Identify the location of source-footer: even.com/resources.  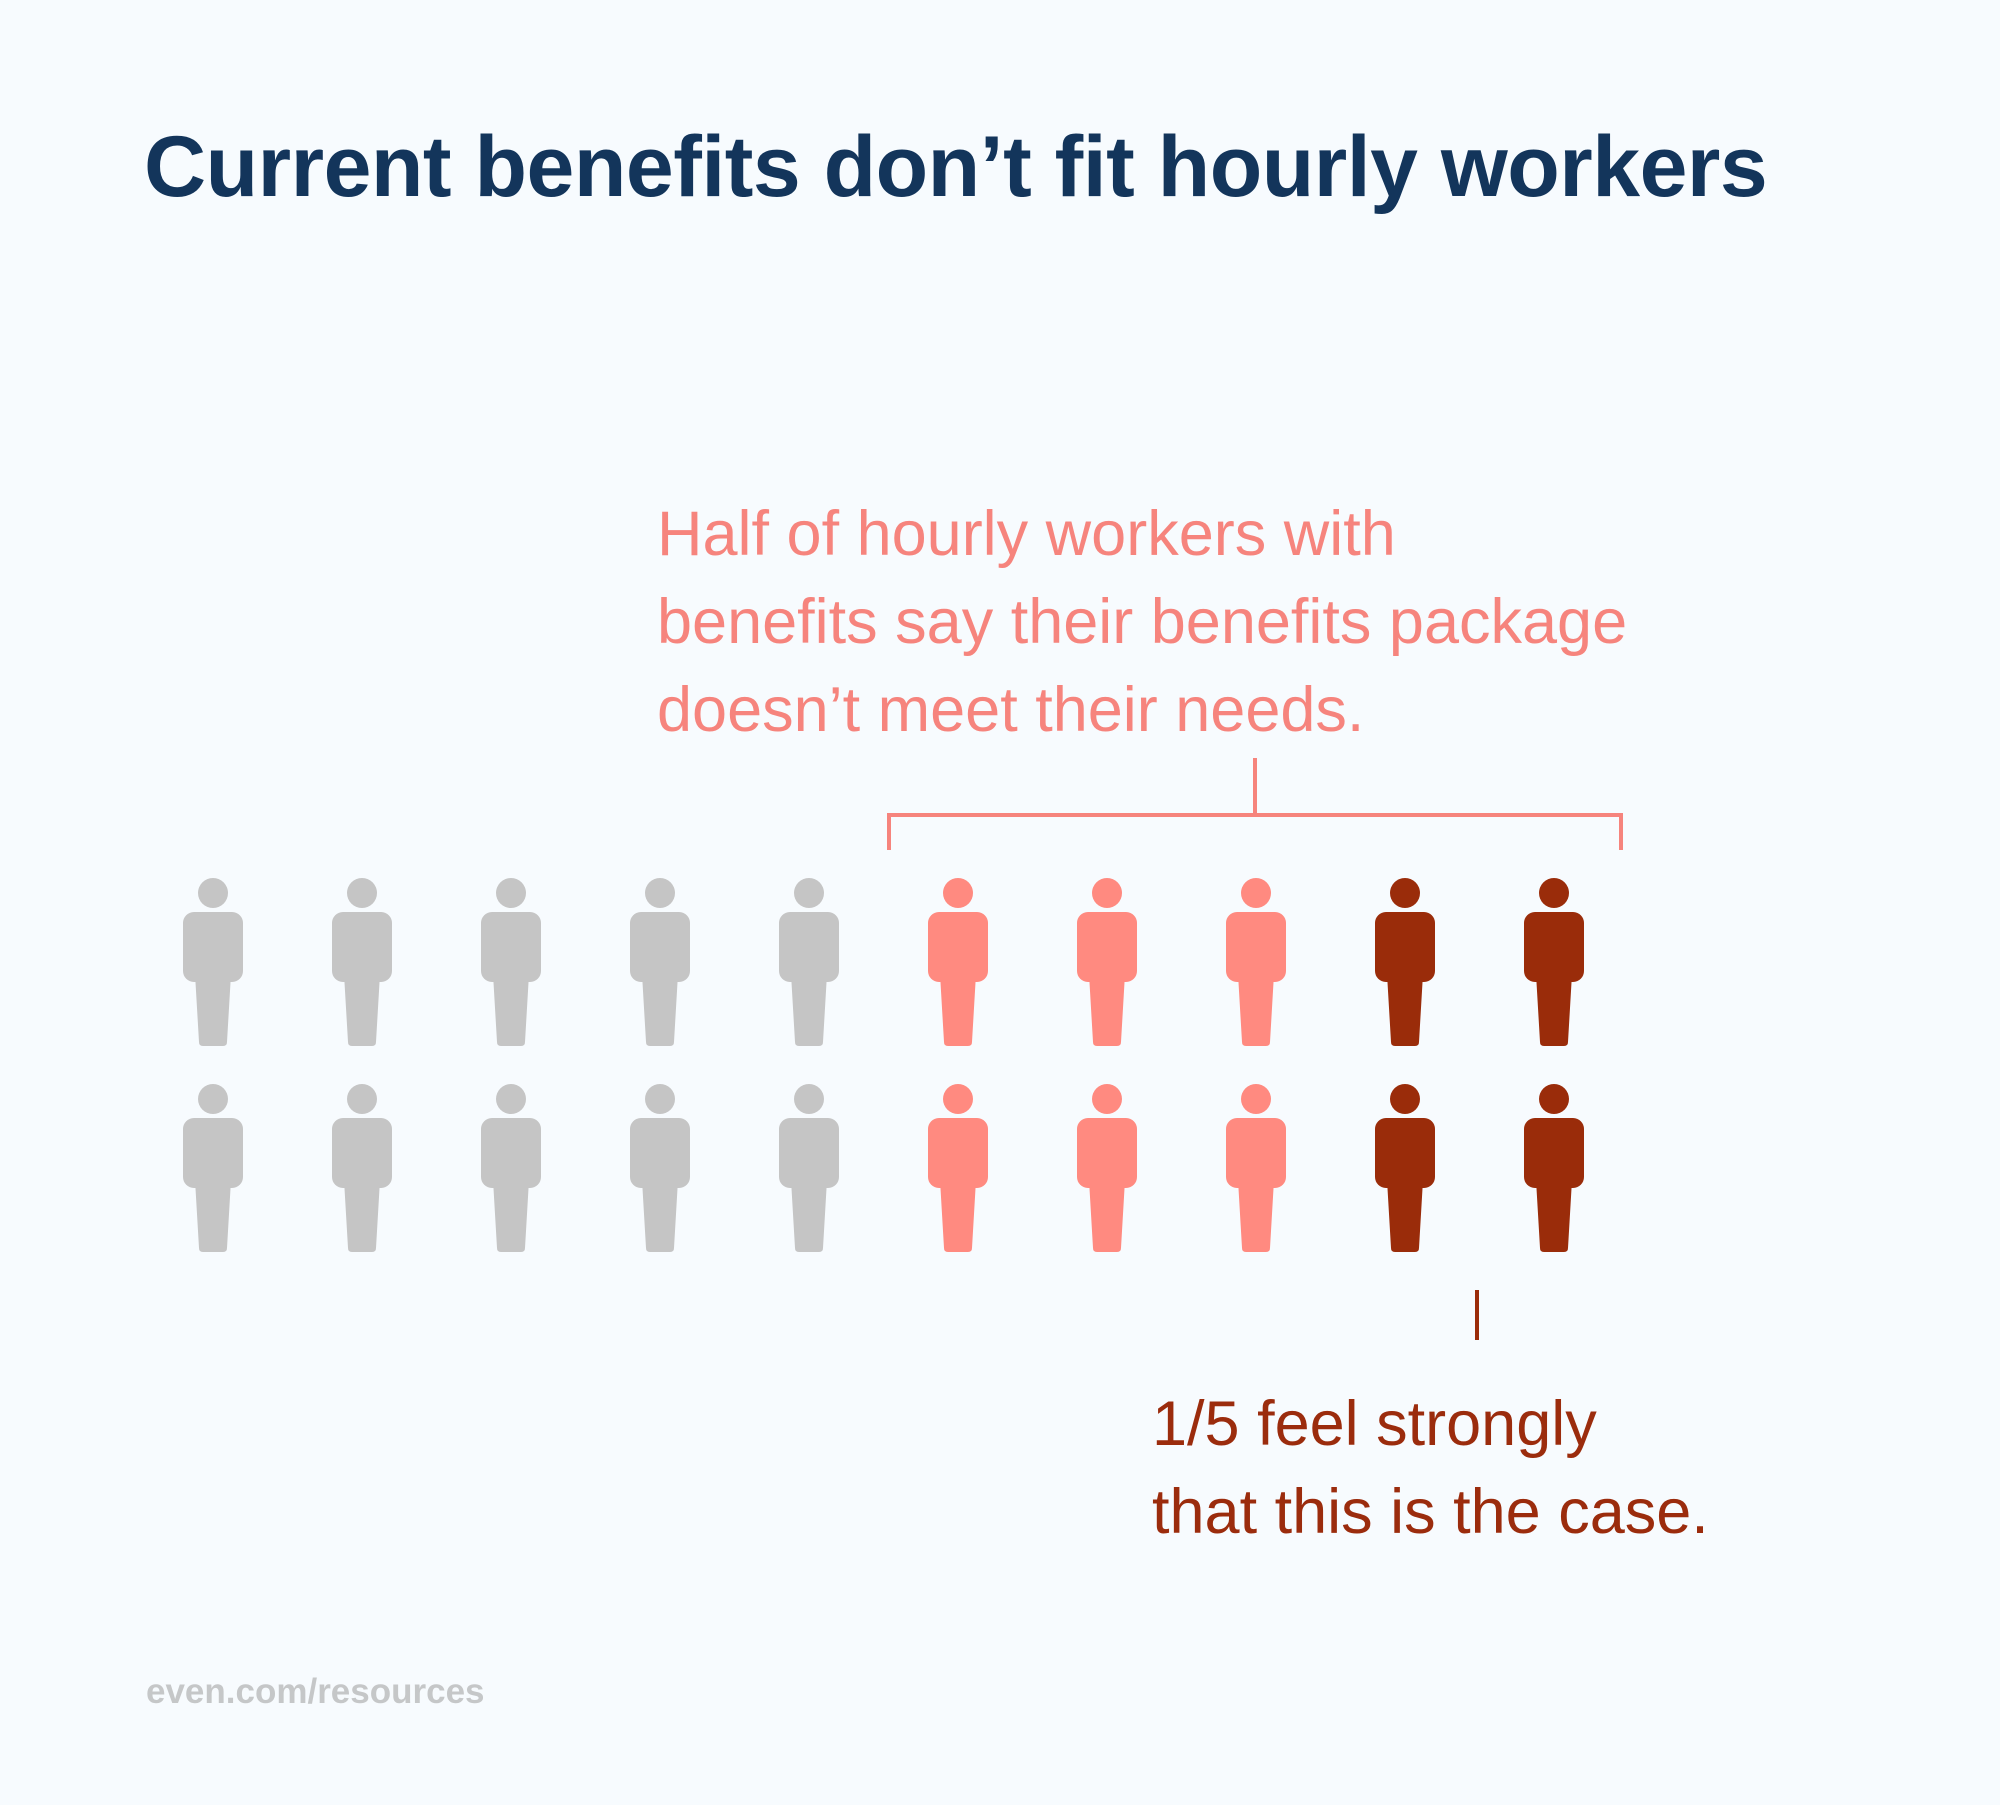
(315, 1691).